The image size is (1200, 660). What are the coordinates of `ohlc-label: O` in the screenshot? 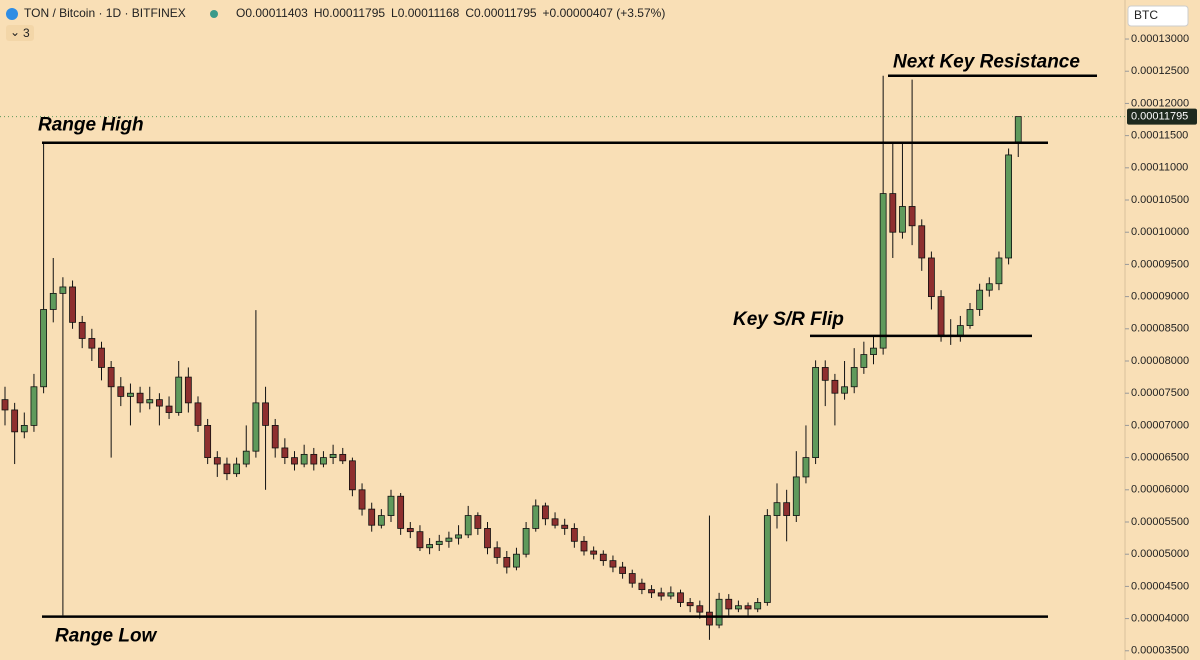 It's located at (240, 13).